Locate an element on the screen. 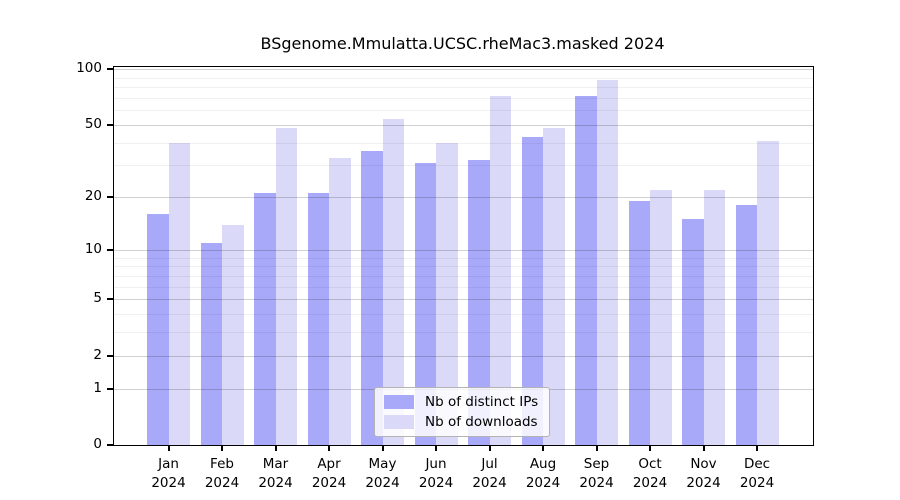 Image resolution: width=900 pixels, height=500 pixels. bar-downloads-dec is located at coordinates (768, 292).